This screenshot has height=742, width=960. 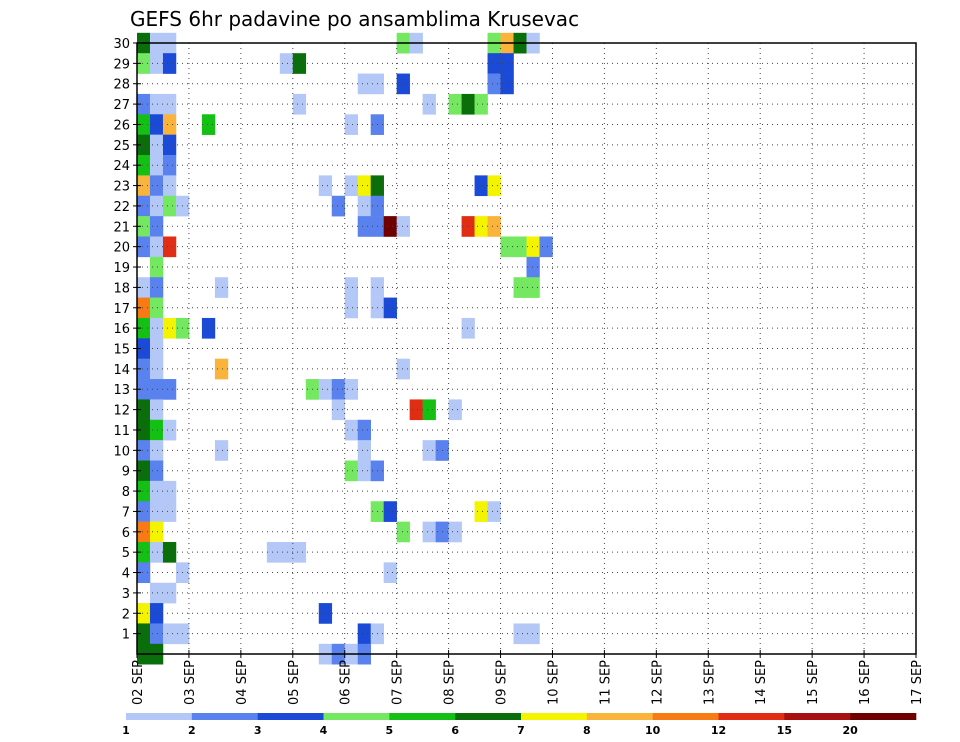 What do you see at coordinates (138, 682) in the screenshot?
I see `x-tick-label: 02 SEP` at bounding box center [138, 682].